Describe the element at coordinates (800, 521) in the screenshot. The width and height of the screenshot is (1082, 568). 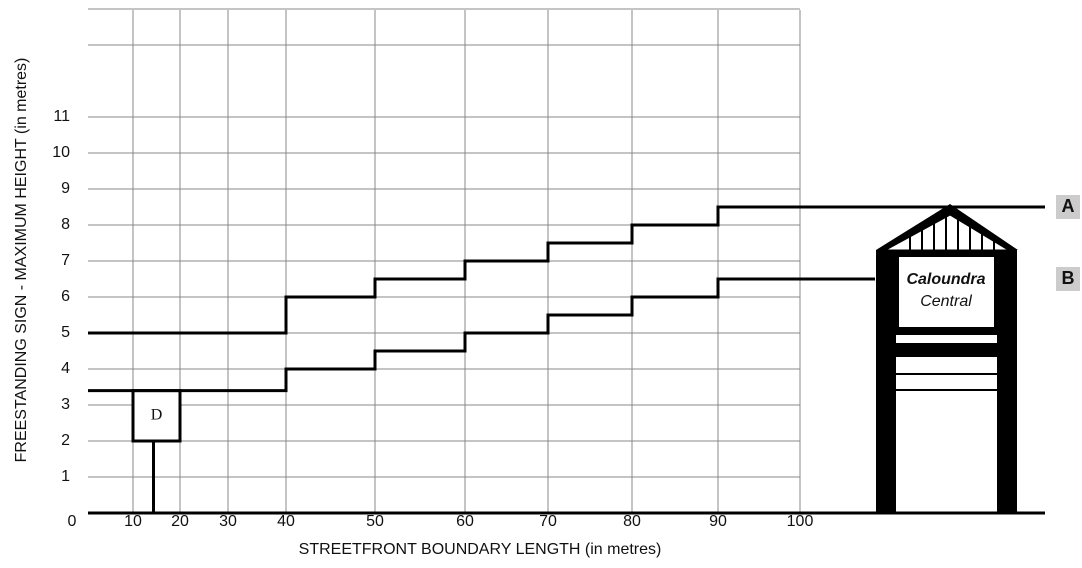
I see `x-tick-label: 100` at that location.